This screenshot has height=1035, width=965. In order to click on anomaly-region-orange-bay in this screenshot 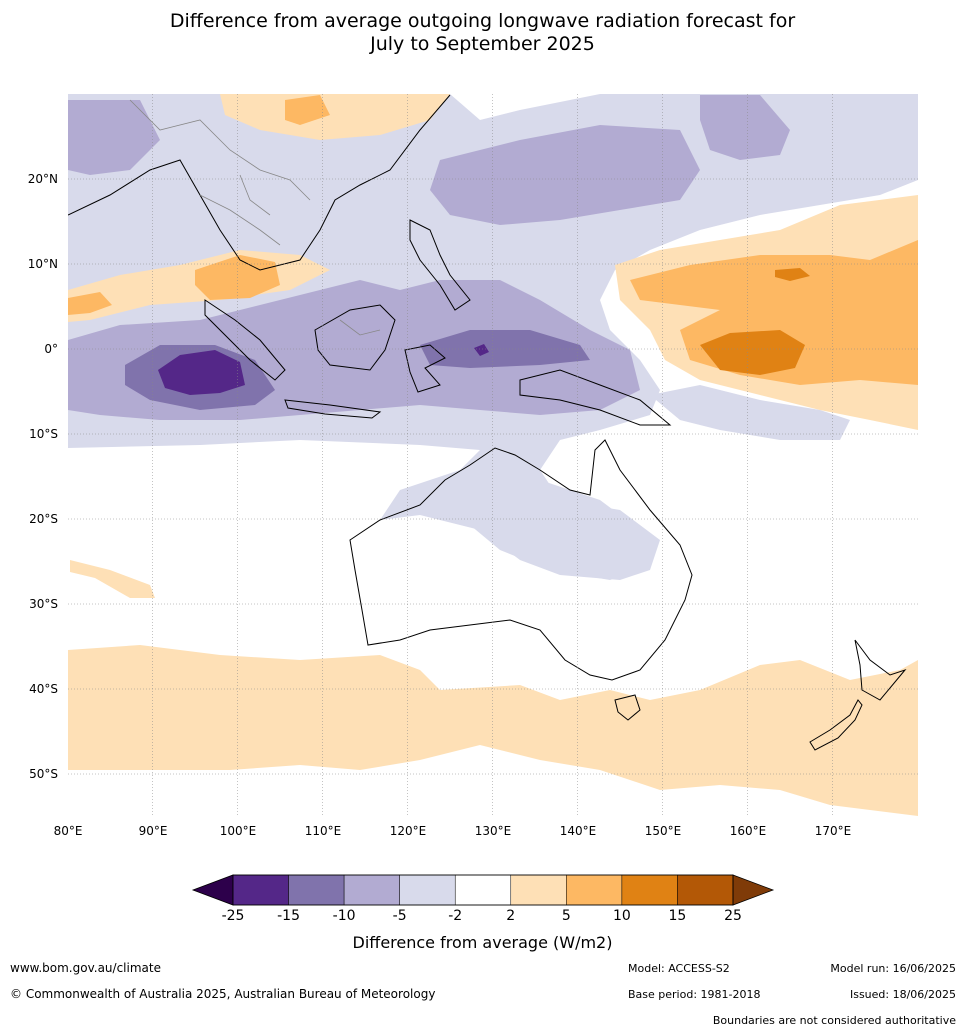, I will do `click(90, 303)`.